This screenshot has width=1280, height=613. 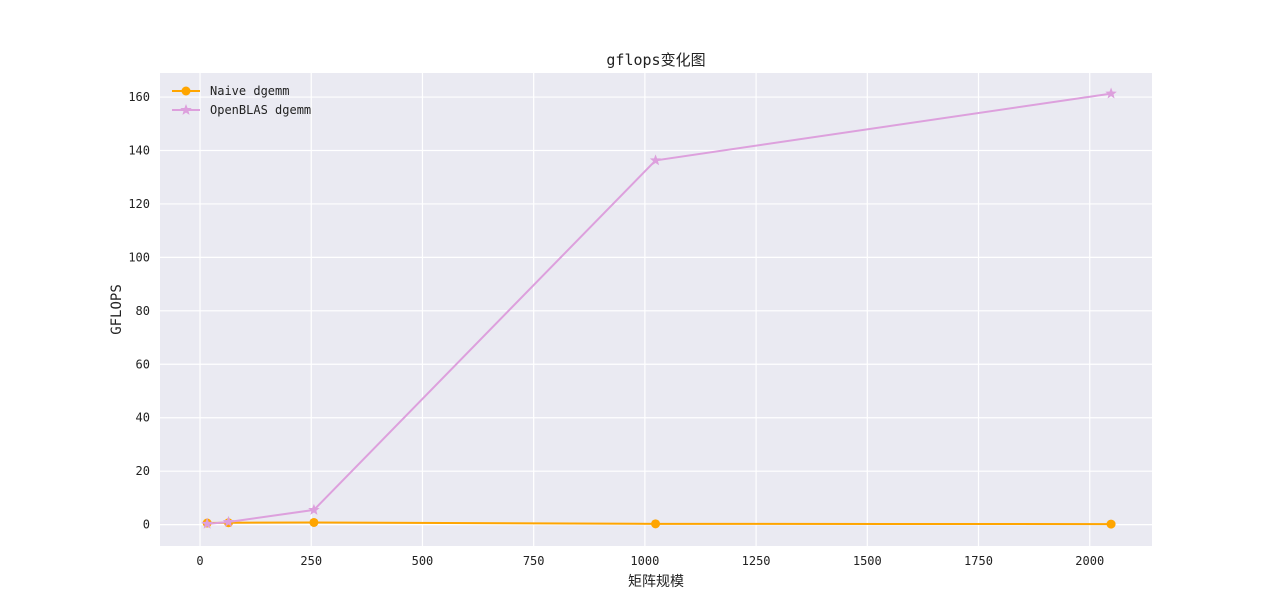 I want to click on y-tick-label: 60, so click(x=143, y=364).